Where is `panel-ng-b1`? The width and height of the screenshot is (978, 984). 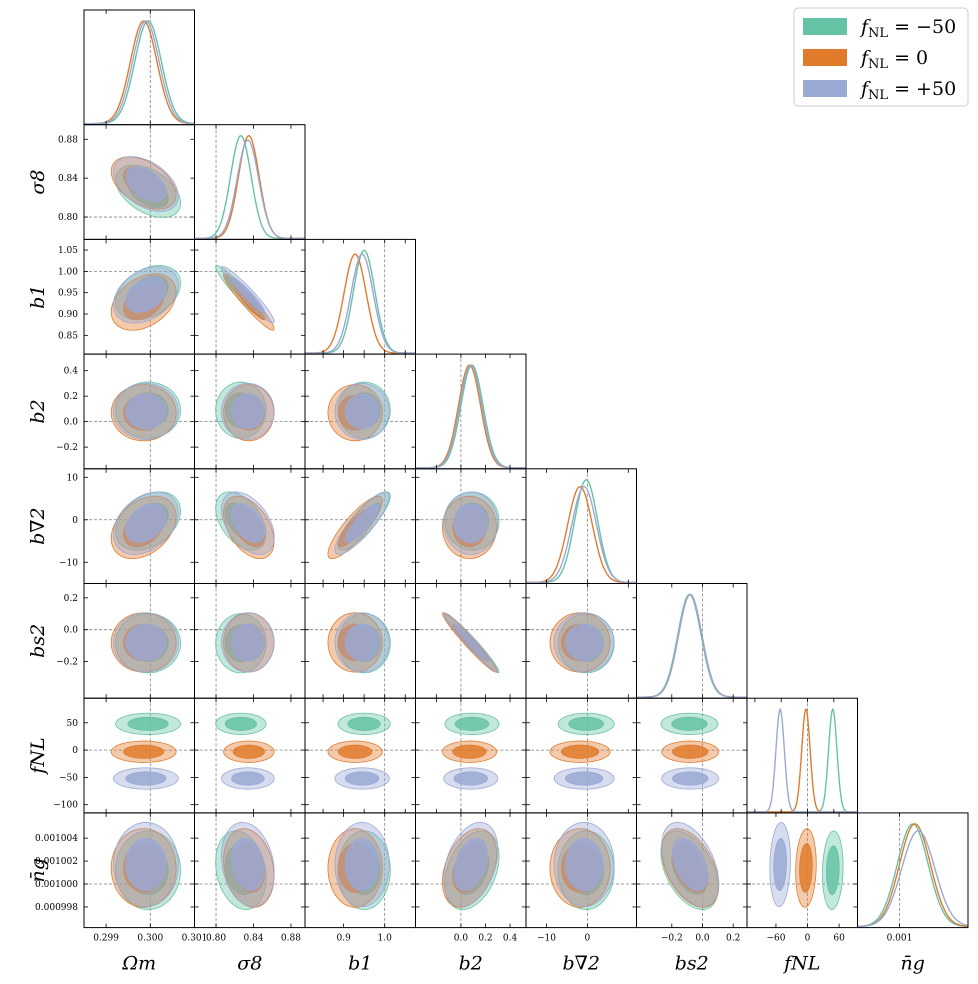 panel-ng-b1 is located at coordinates (360, 870).